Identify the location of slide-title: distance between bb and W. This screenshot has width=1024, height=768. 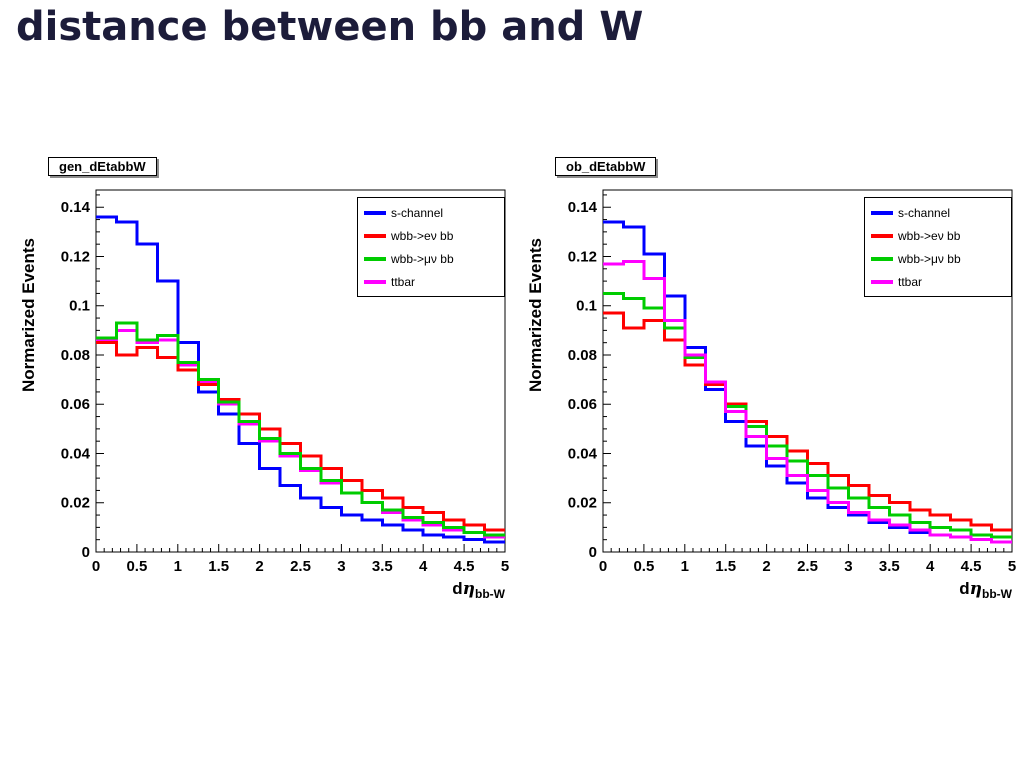
(330, 27).